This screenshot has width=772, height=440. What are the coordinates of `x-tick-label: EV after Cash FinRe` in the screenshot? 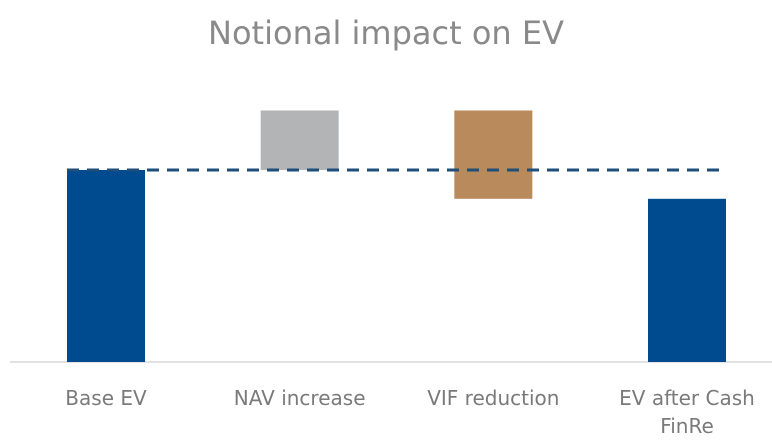 It's located at (687, 412).